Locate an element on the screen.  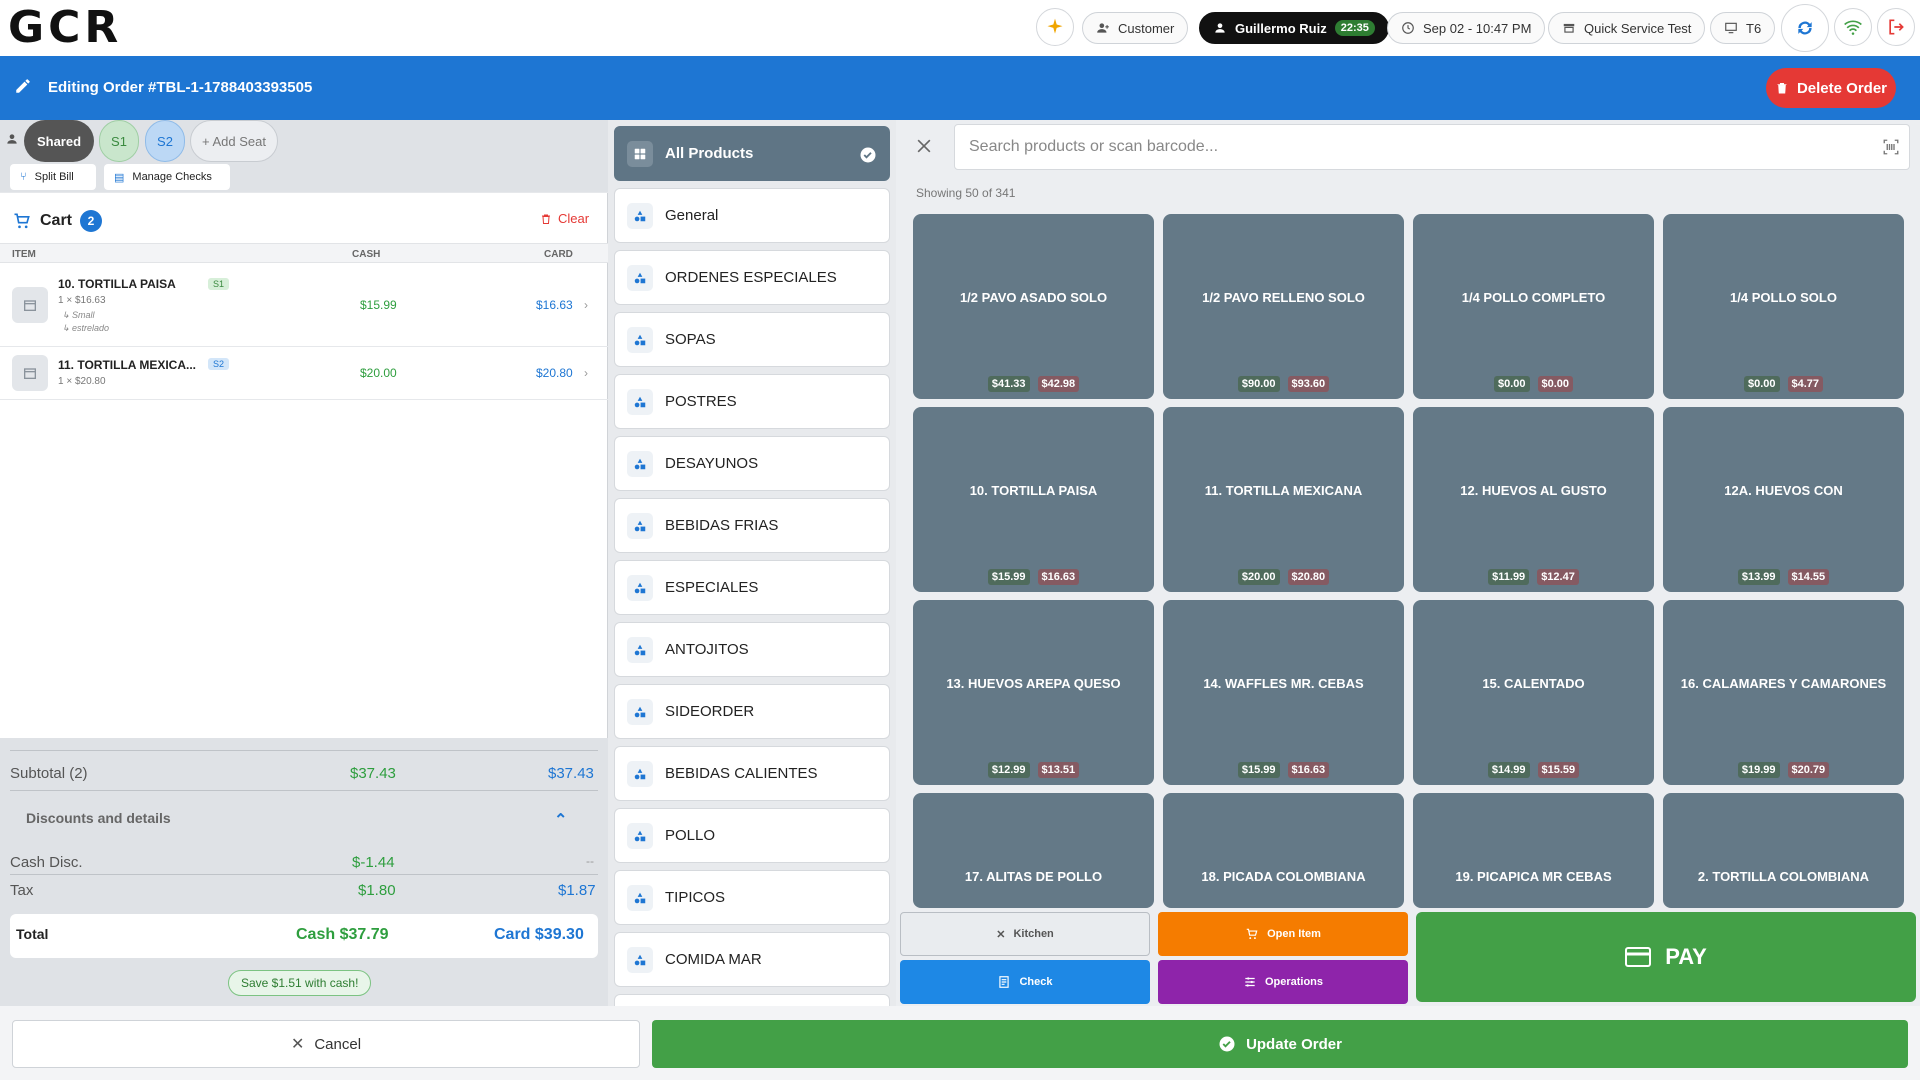
tax-label: Tax is located at coordinates (22, 890).